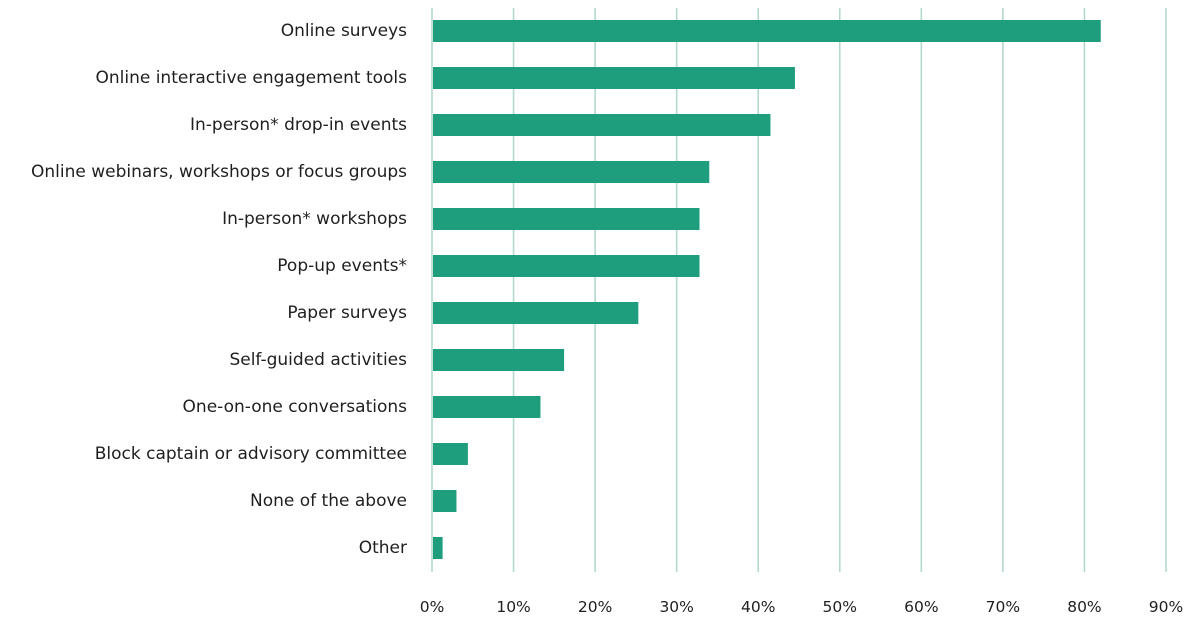 The image size is (1195, 620). I want to click on x-tick-label: 50%, so click(840, 607).